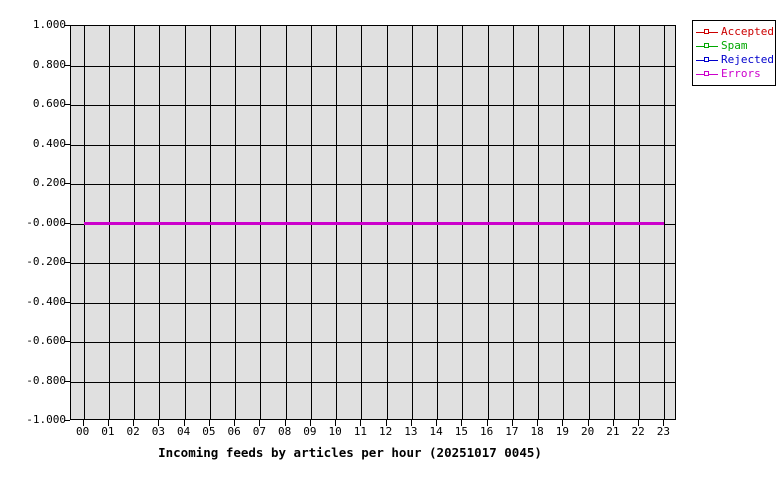 This screenshot has width=780, height=480. Describe the element at coordinates (588, 431) in the screenshot. I see `x-axis-tick-label: 20` at that location.